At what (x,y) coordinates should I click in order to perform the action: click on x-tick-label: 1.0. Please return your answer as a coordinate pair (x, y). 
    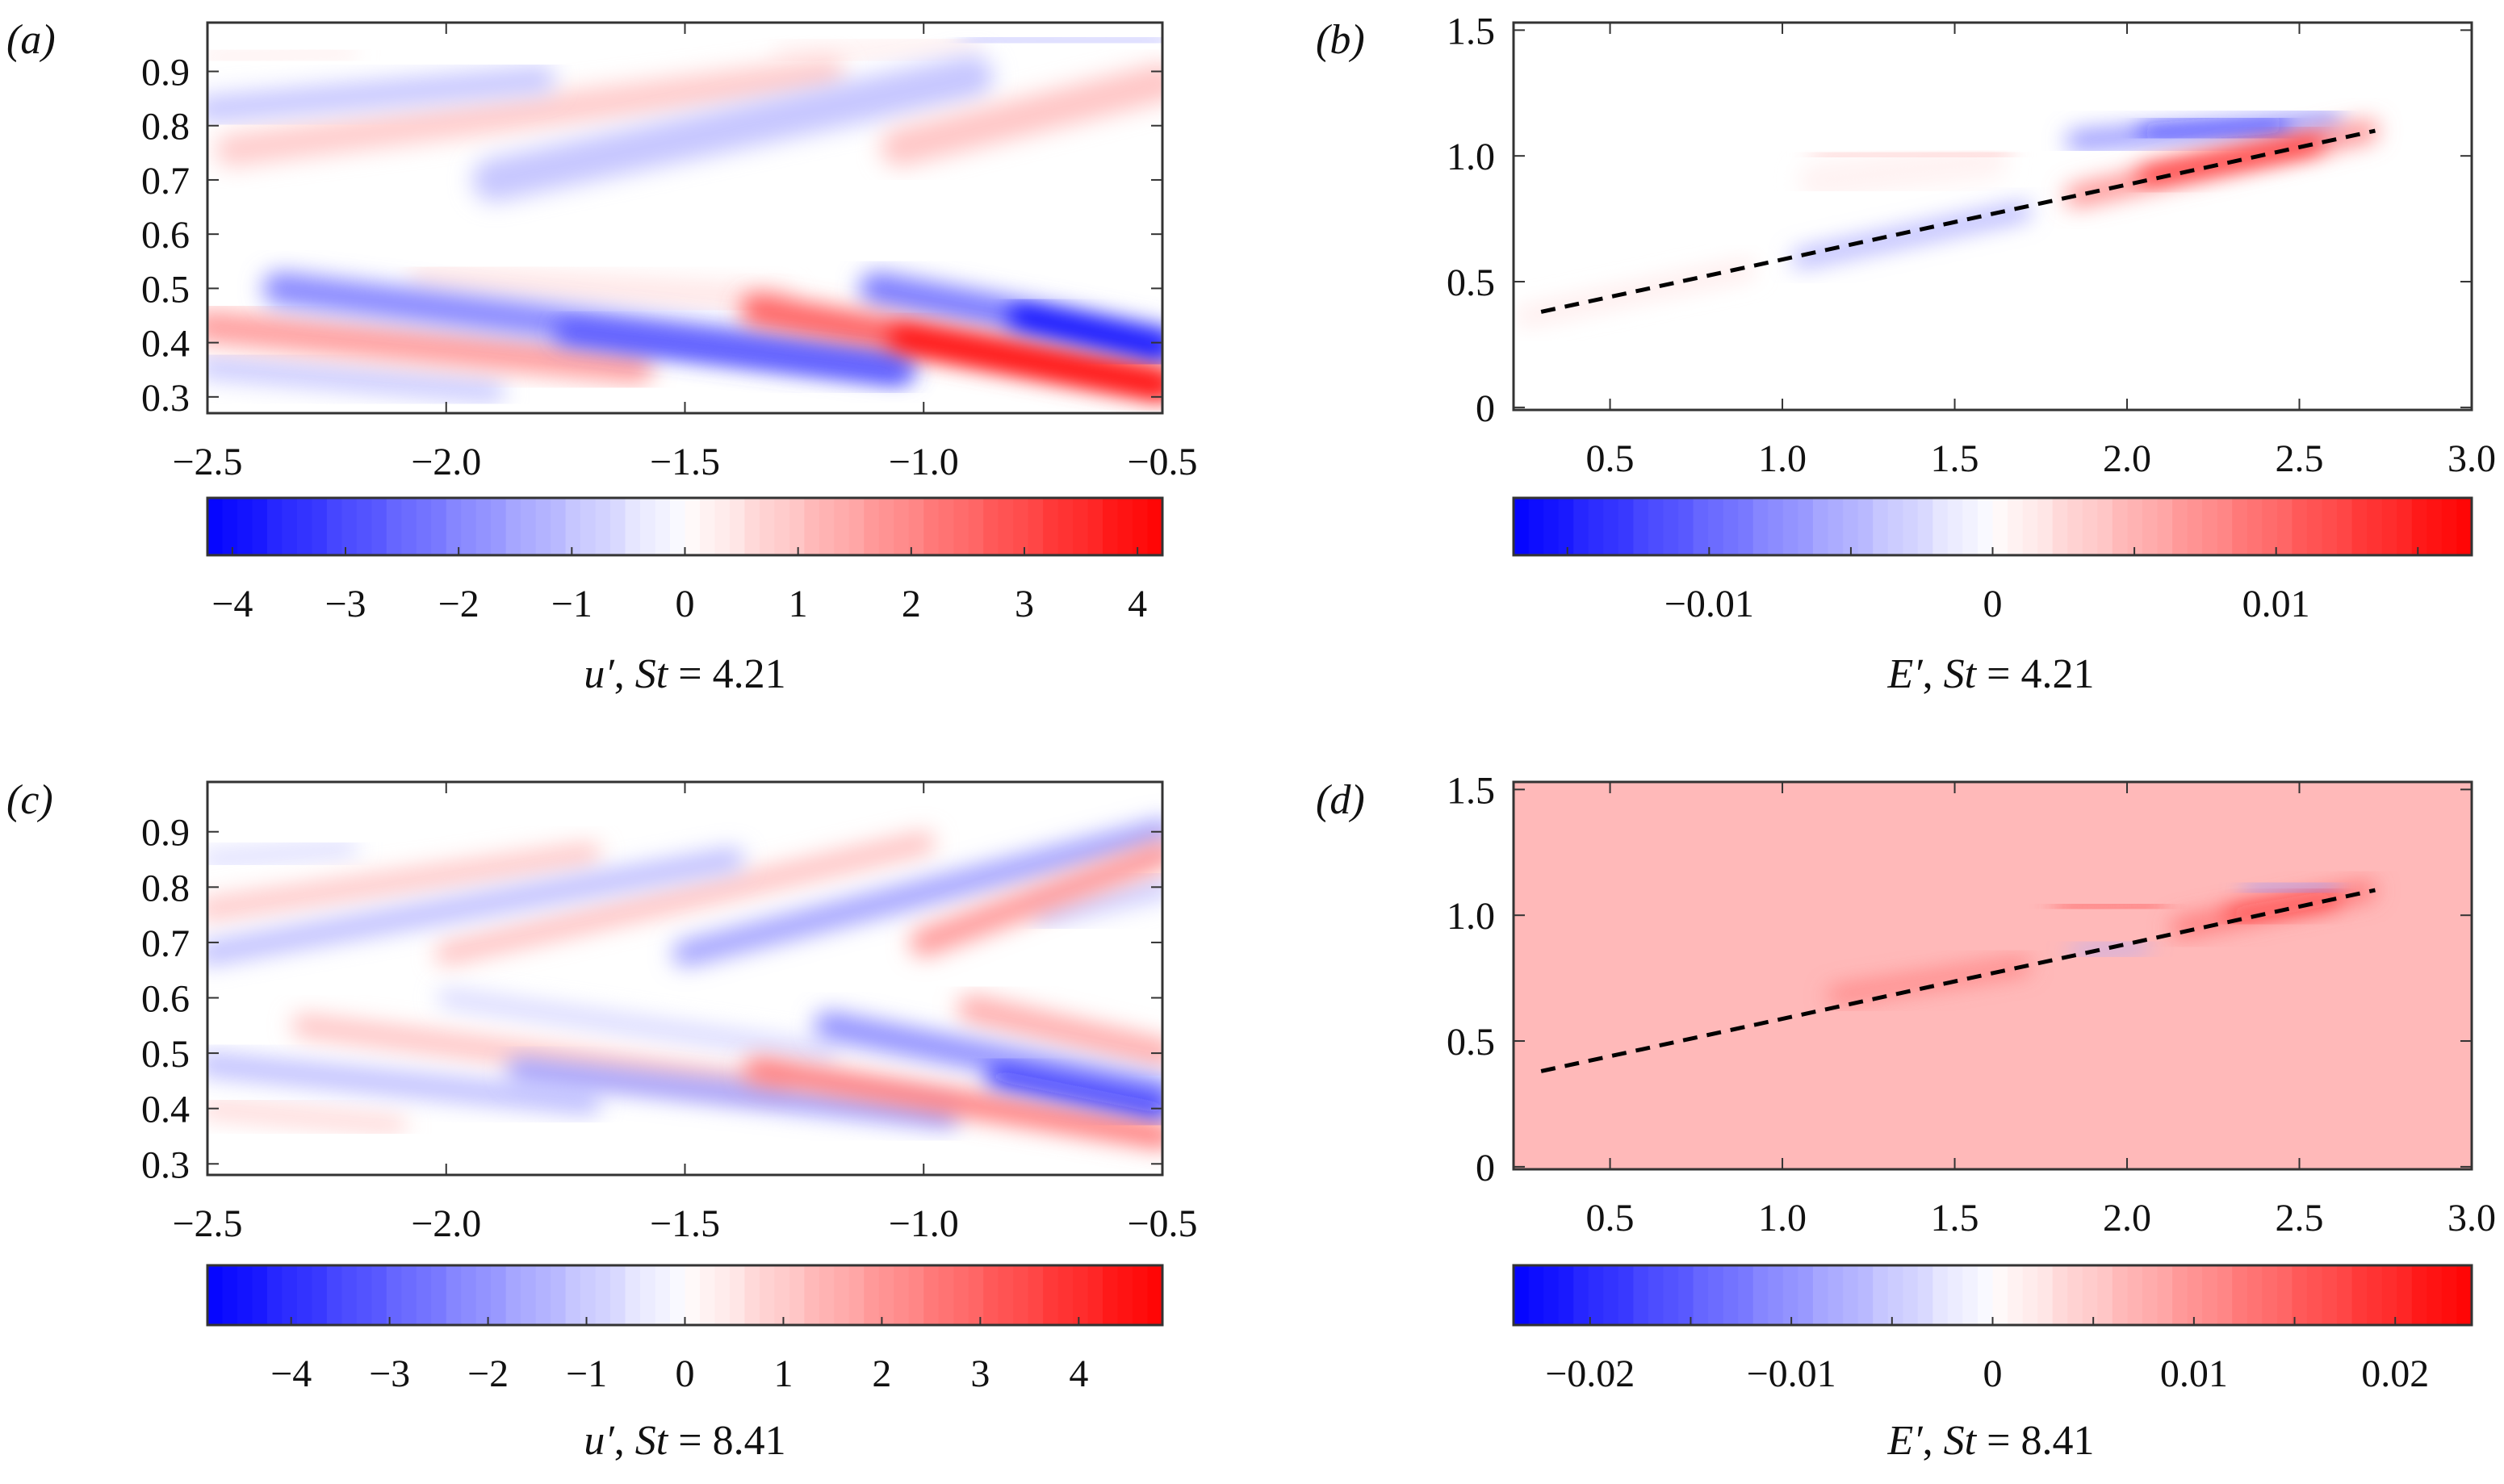
    Looking at the image, I should click on (1782, 1218).